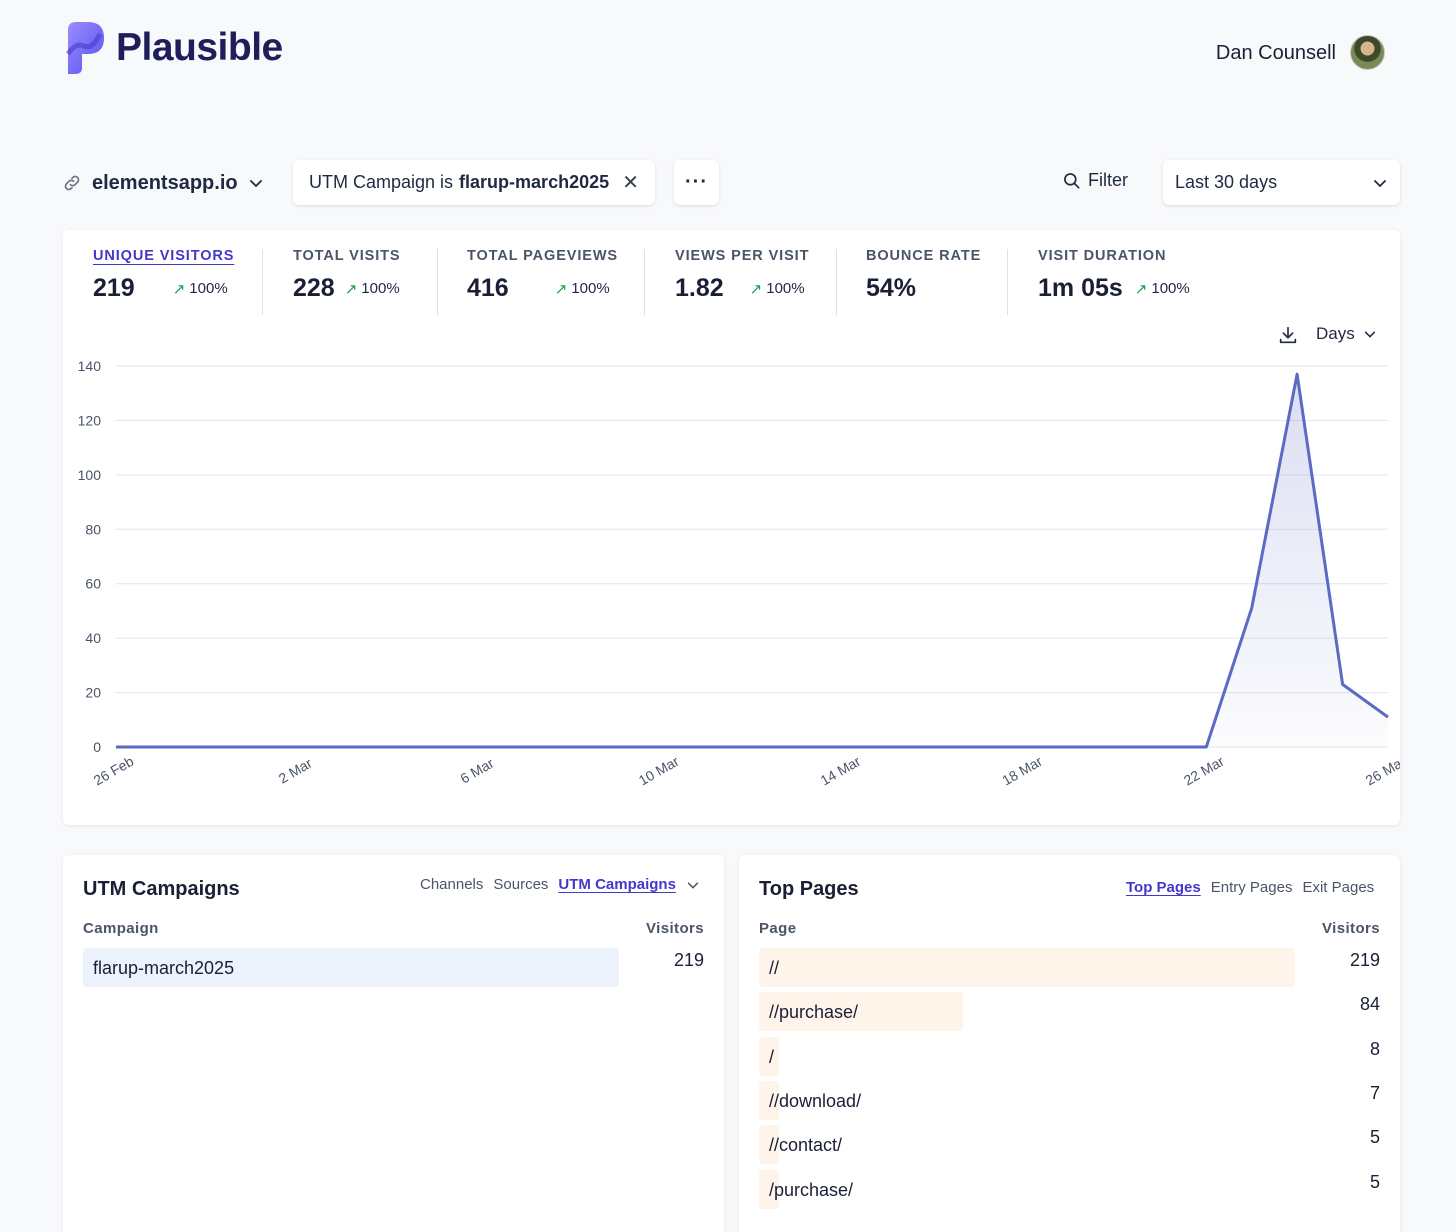 The width and height of the screenshot is (1456, 1232). What do you see at coordinates (90, 475) in the screenshot?
I see `y-tick-label: 100` at bounding box center [90, 475].